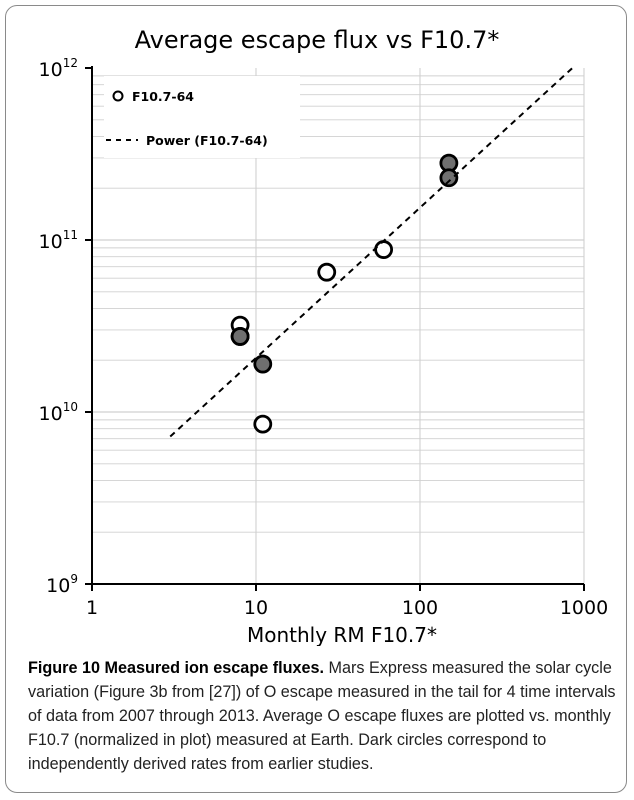  What do you see at coordinates (420, 608) in the screenshot?
I see `x-tick-label: 100` at bounding box center [420, 608].